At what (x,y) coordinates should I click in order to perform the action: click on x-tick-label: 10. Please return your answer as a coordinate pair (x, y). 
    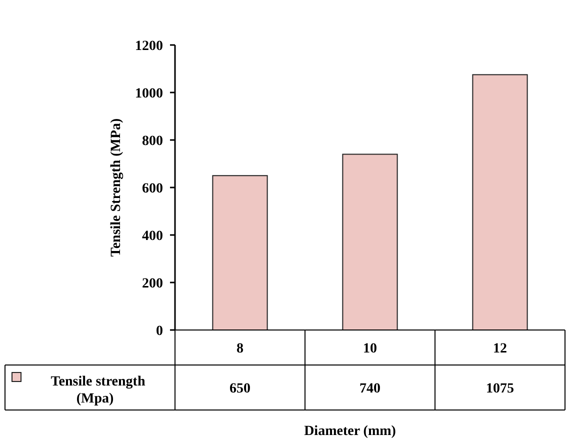
    Looking at the image, I should click on (370, 348).